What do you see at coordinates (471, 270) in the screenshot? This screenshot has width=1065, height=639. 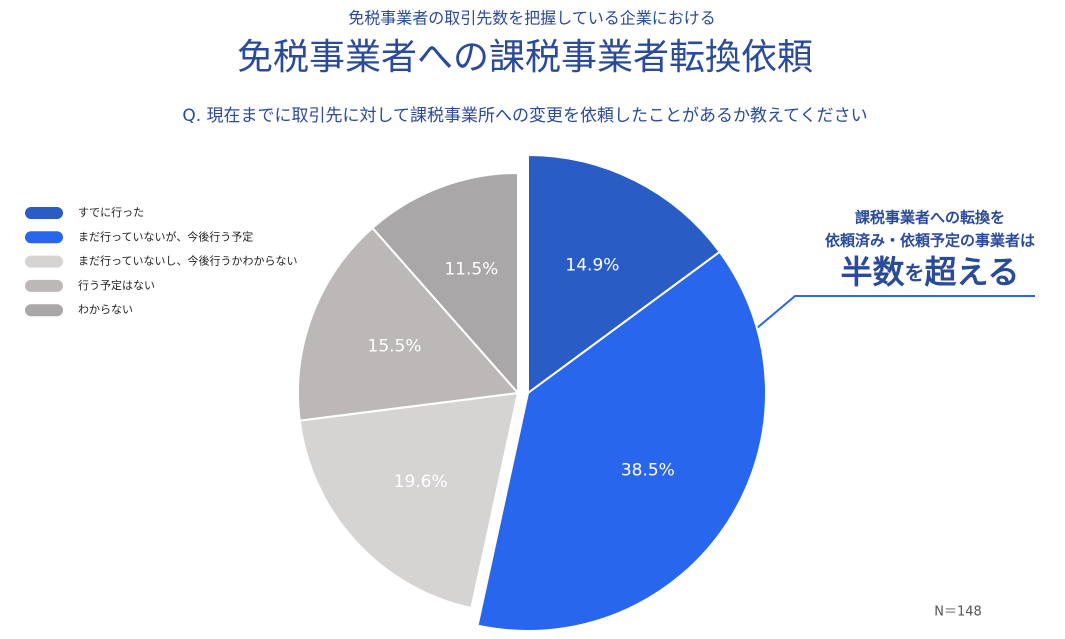 I see `data-label: 11.5%` at bounding box center [471, 270].